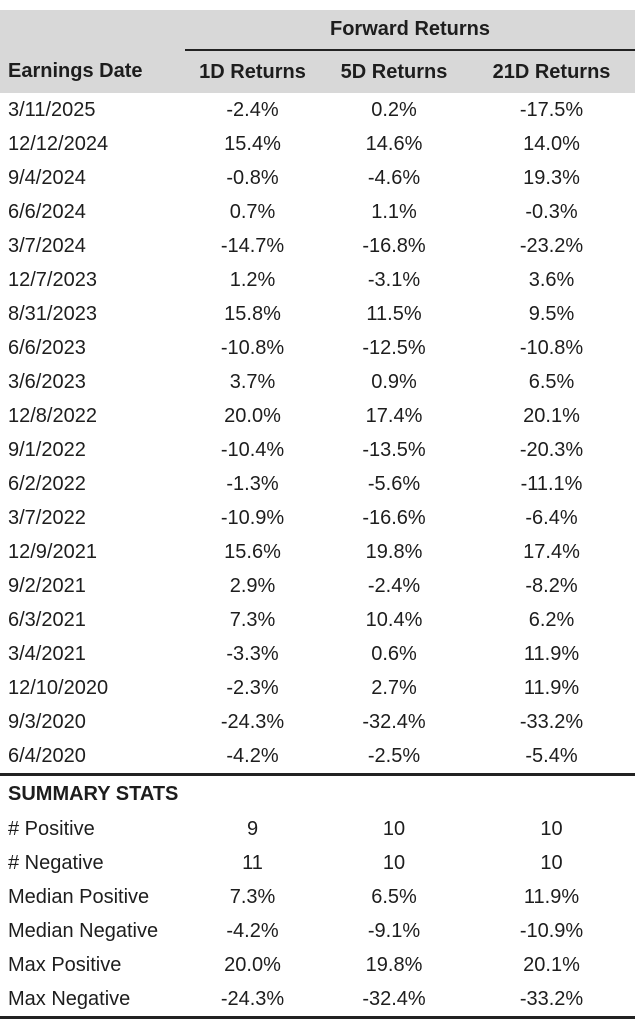 This screenshot has height=1024, width=644. I want to click on value-cell: -6.4%, so click(551, 517).